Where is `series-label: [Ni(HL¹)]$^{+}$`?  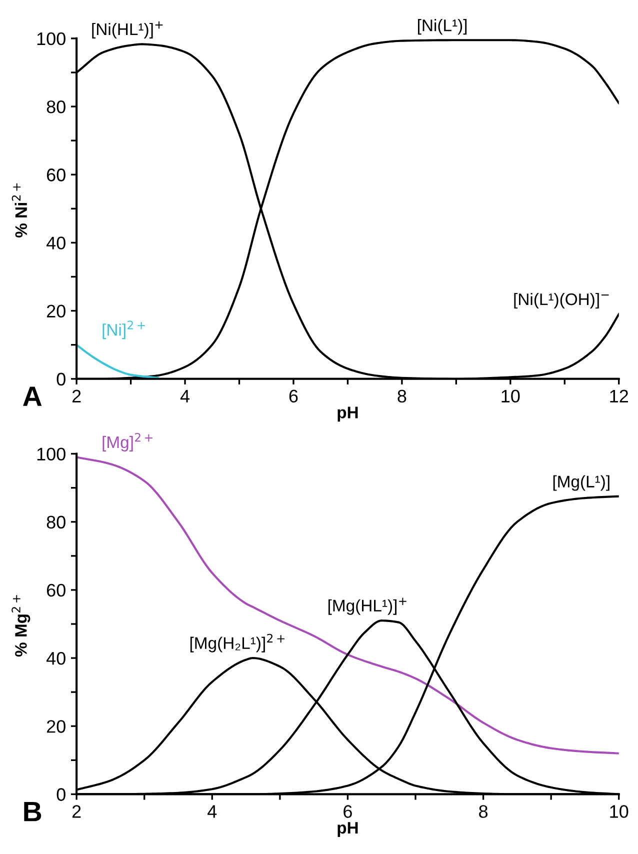 series-label: [Ni(HL¹)]$^{+}$ is located at coordinates (127, 29).